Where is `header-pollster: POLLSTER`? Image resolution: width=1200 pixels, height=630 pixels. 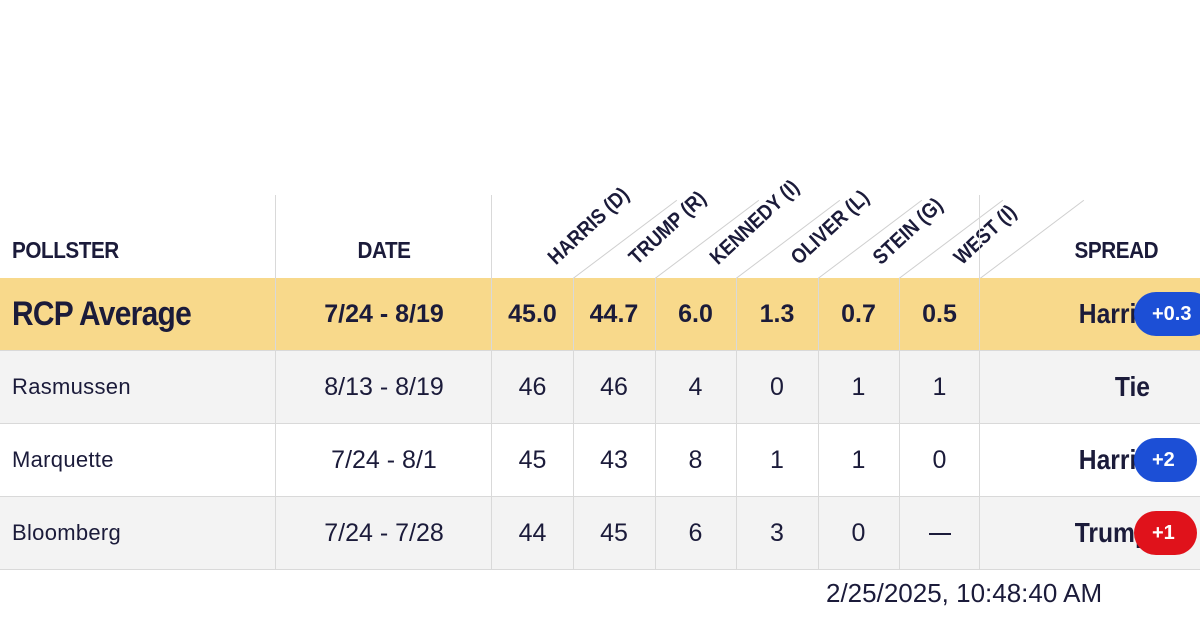
header-pollster: POLLSTER is located at coordinates (65, 250).